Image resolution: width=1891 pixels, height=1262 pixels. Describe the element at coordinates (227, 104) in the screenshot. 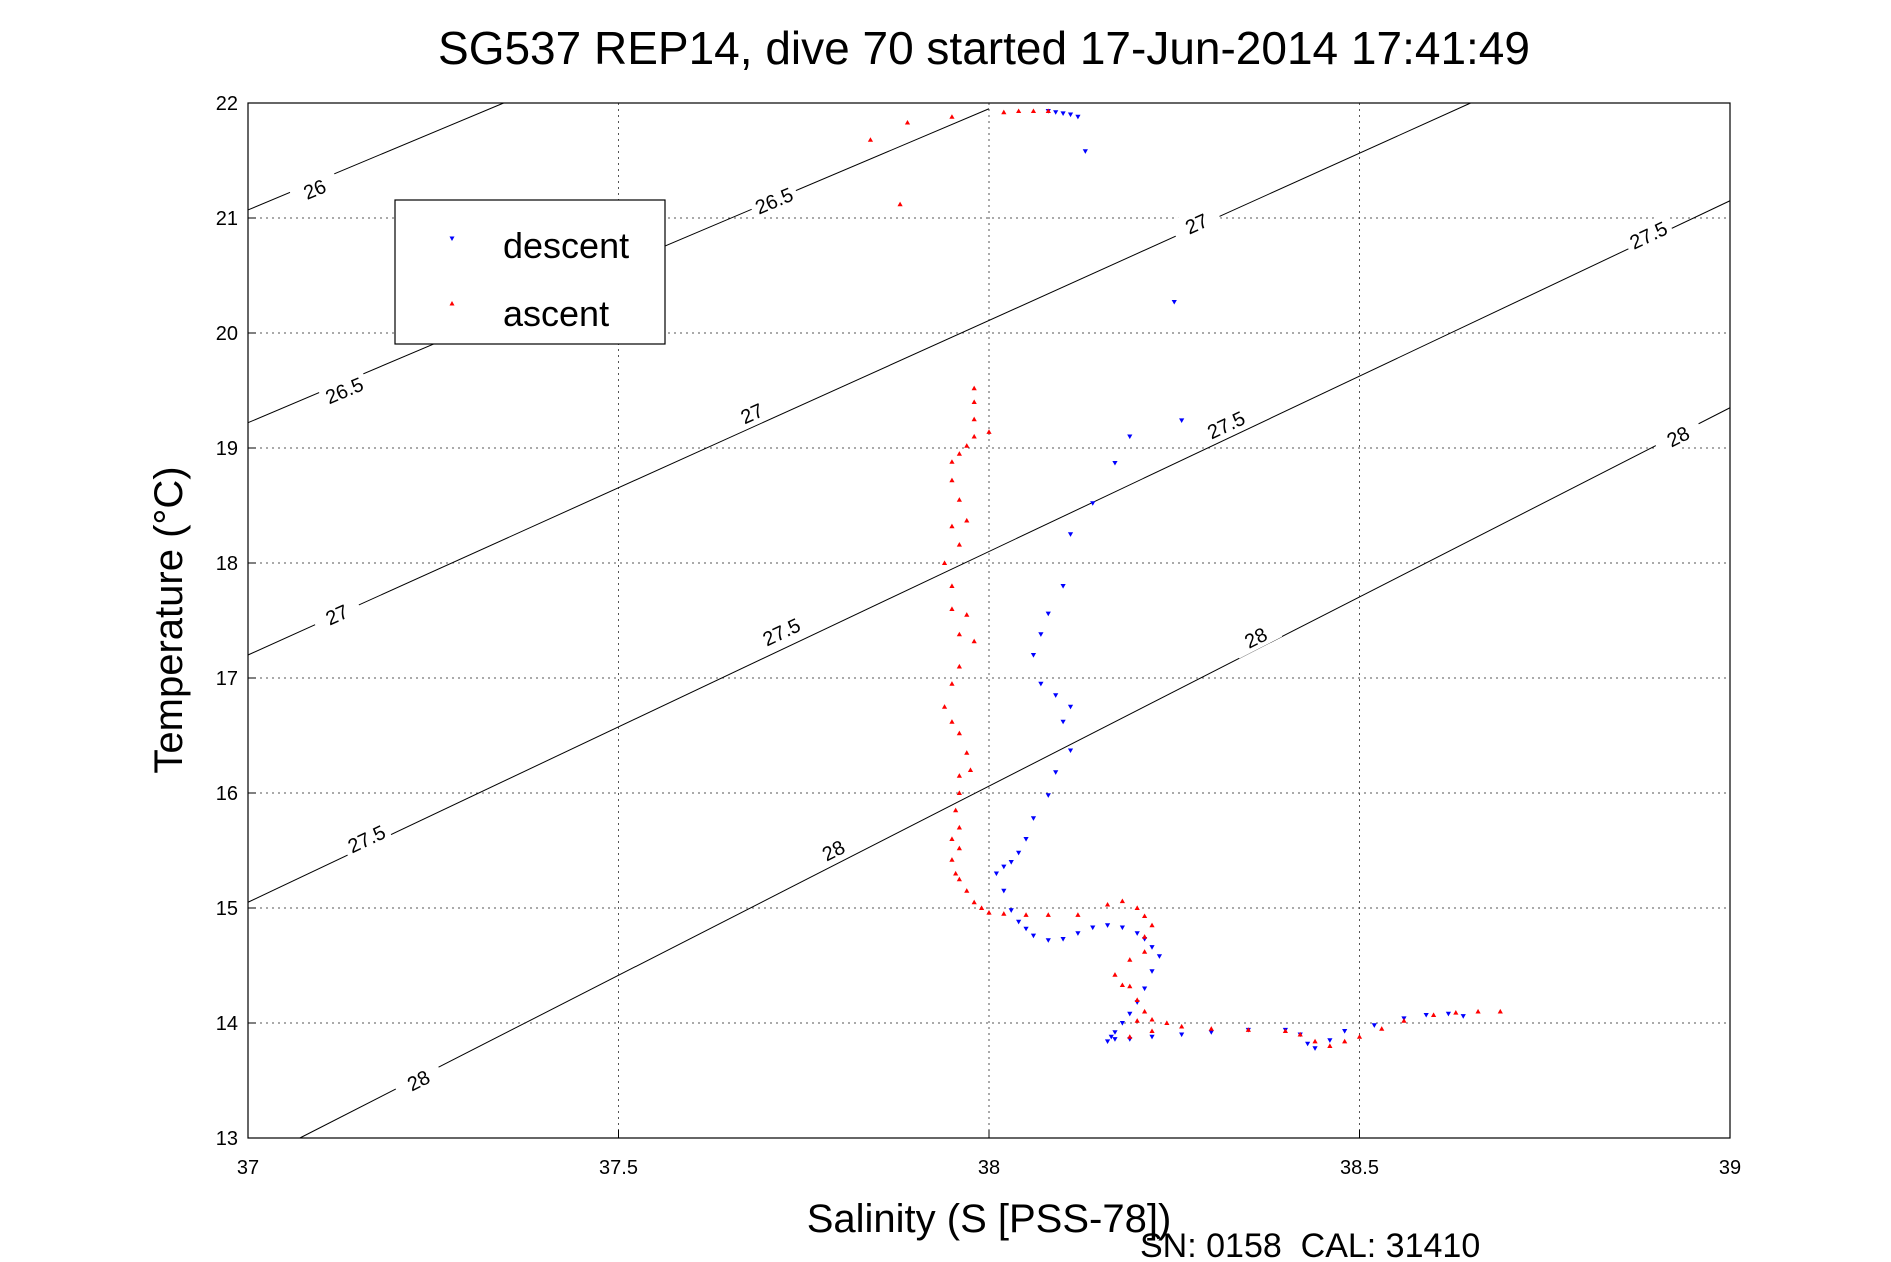

I see `y-tick-label: 22` at that location.